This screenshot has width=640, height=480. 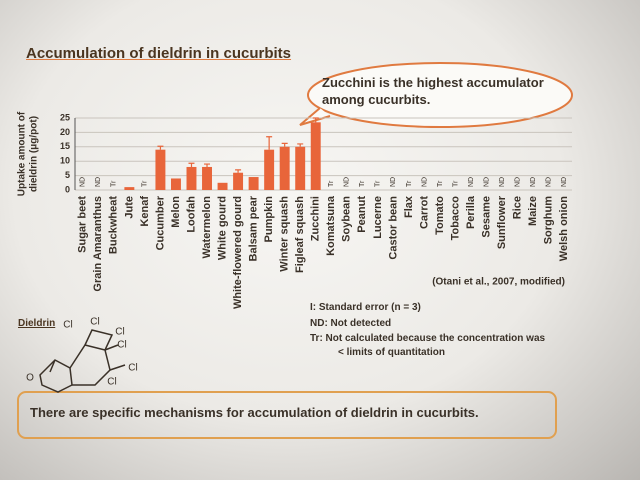 I want to click on callout-tail, so click(x=315, y=116).